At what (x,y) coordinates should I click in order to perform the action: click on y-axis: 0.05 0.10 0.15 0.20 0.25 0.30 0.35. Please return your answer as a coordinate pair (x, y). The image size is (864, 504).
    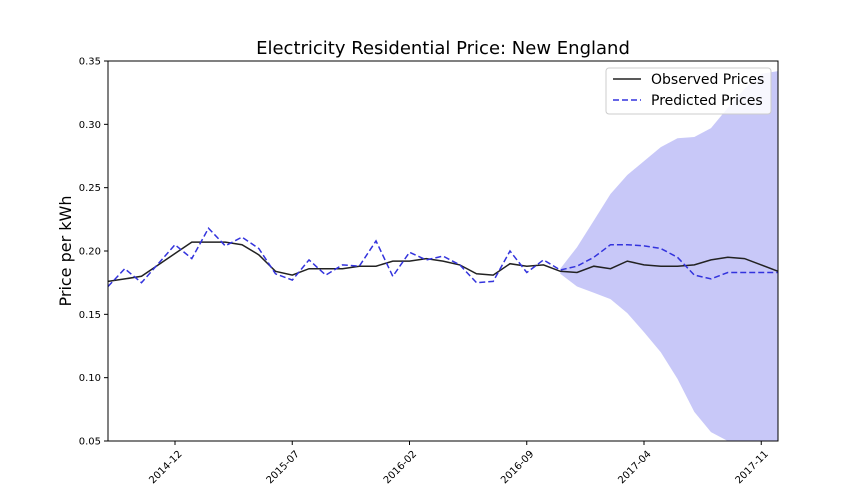
    Looking at the image, I should click on (93, 252).